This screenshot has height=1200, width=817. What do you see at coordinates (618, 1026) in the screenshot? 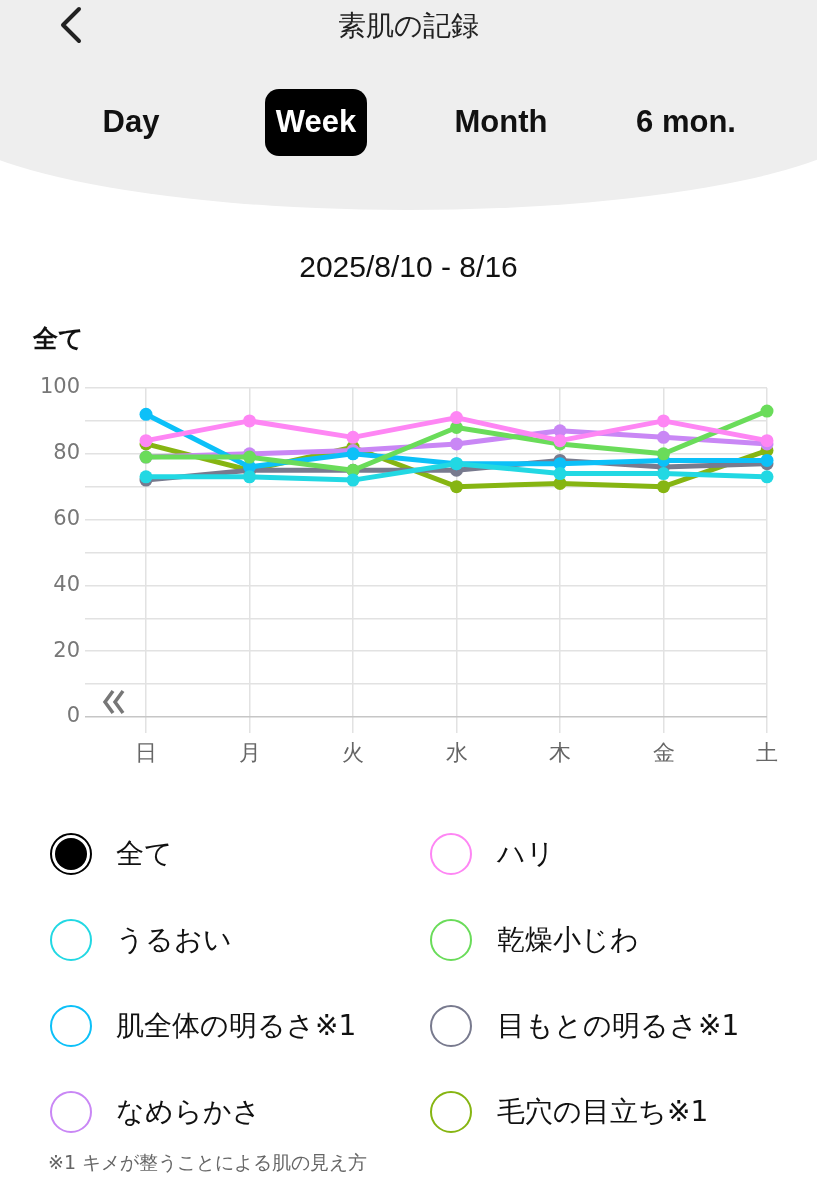
I see `legend-label: 目もとの明るさ※1` at bounding box center [618, 1026].